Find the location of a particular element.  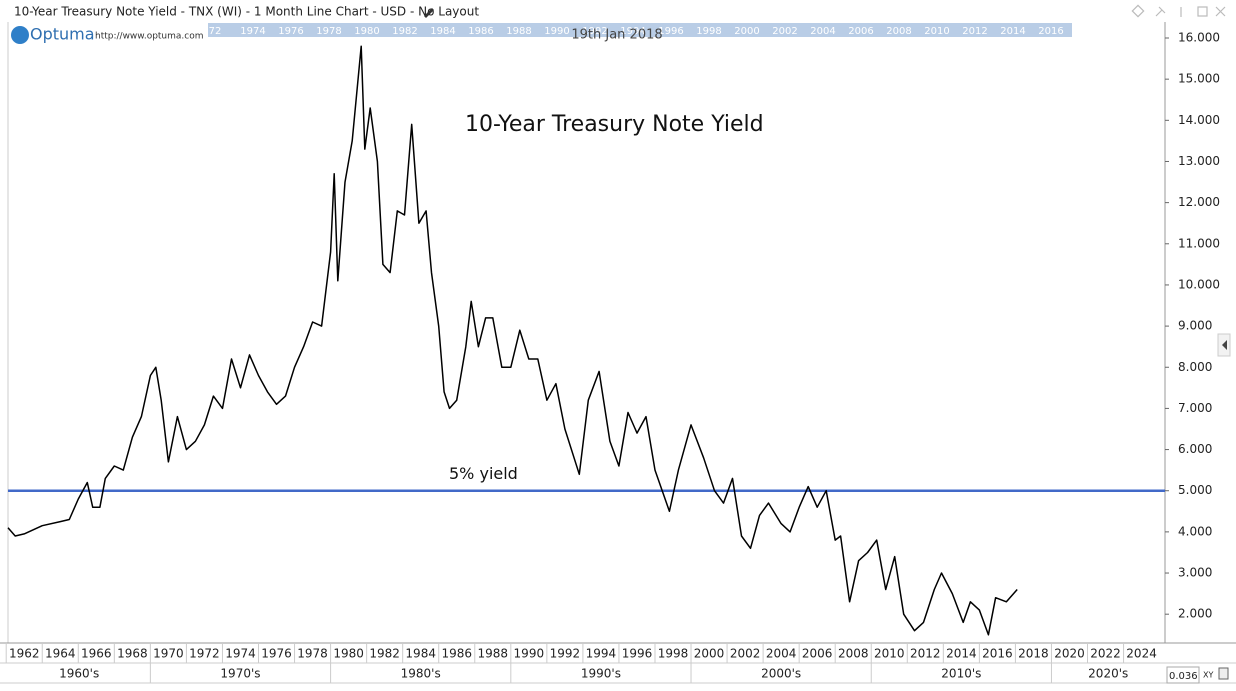

y-tick-label: 10.000 is located at coordinates (1199, 284).